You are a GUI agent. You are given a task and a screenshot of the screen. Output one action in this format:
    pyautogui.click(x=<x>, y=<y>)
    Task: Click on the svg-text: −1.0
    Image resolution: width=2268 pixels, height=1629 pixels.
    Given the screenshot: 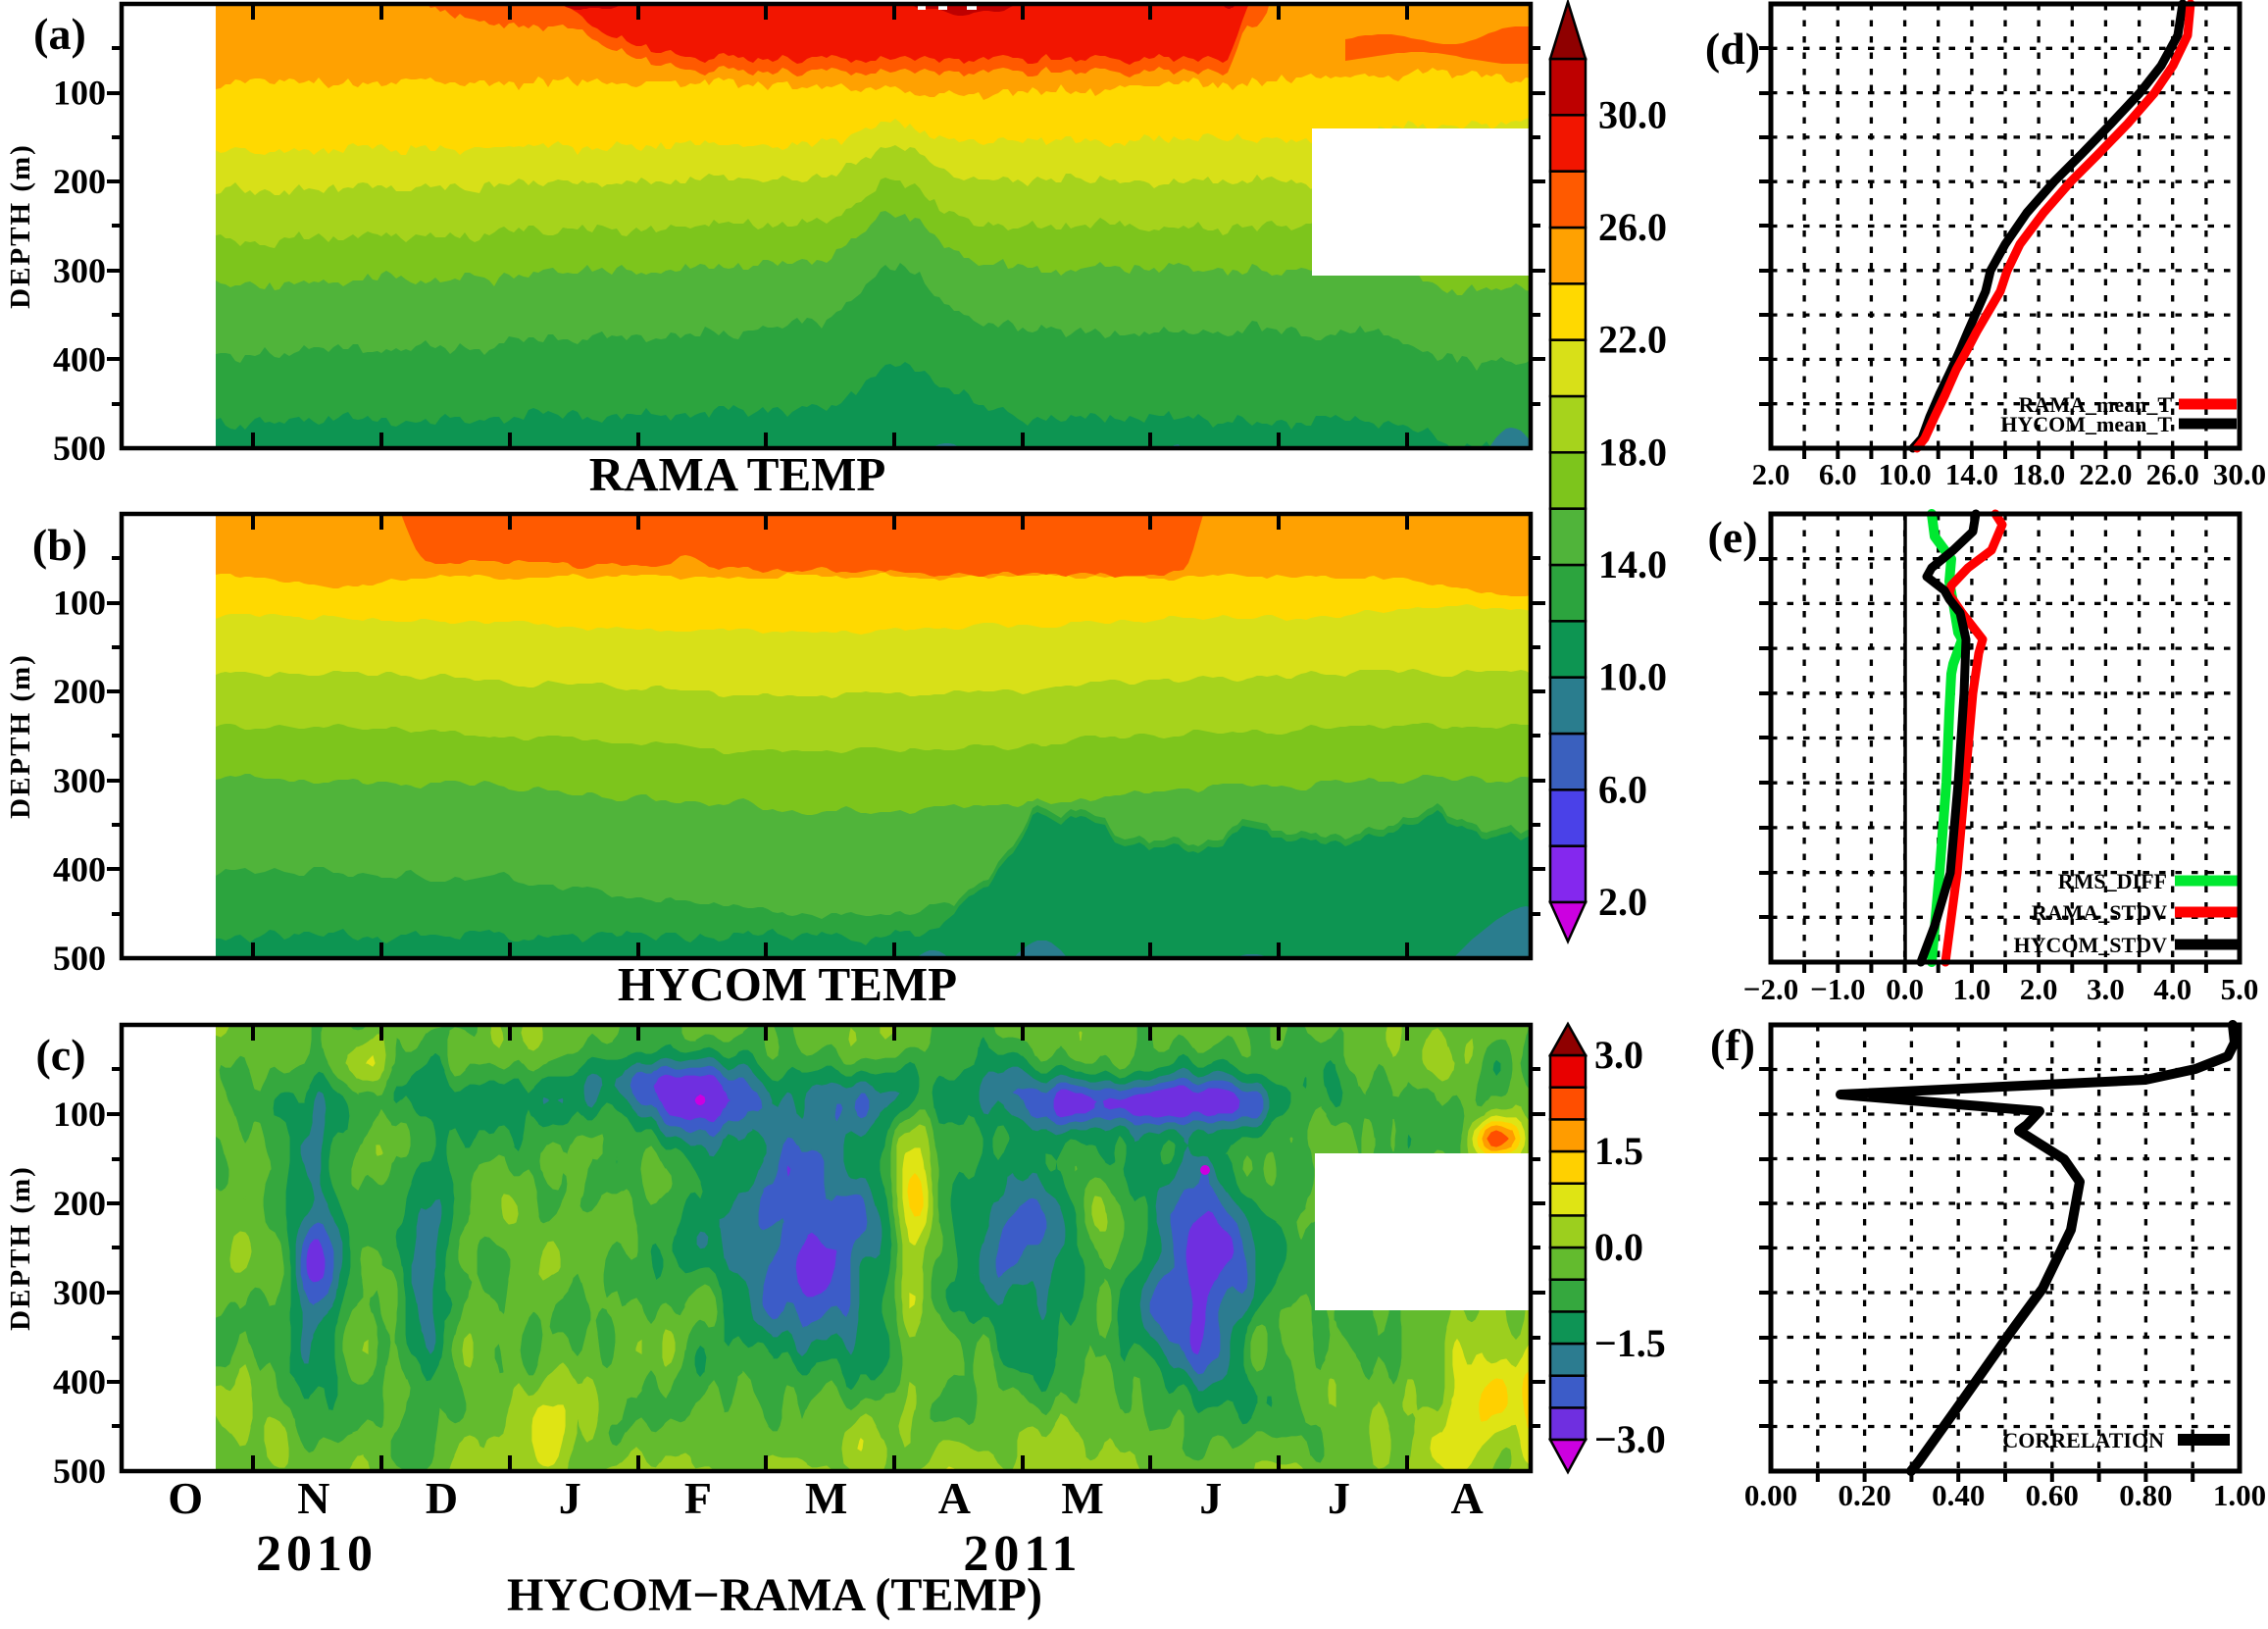 What is the action you would take?
    pyautogui.click(x=1837, y=989)
    